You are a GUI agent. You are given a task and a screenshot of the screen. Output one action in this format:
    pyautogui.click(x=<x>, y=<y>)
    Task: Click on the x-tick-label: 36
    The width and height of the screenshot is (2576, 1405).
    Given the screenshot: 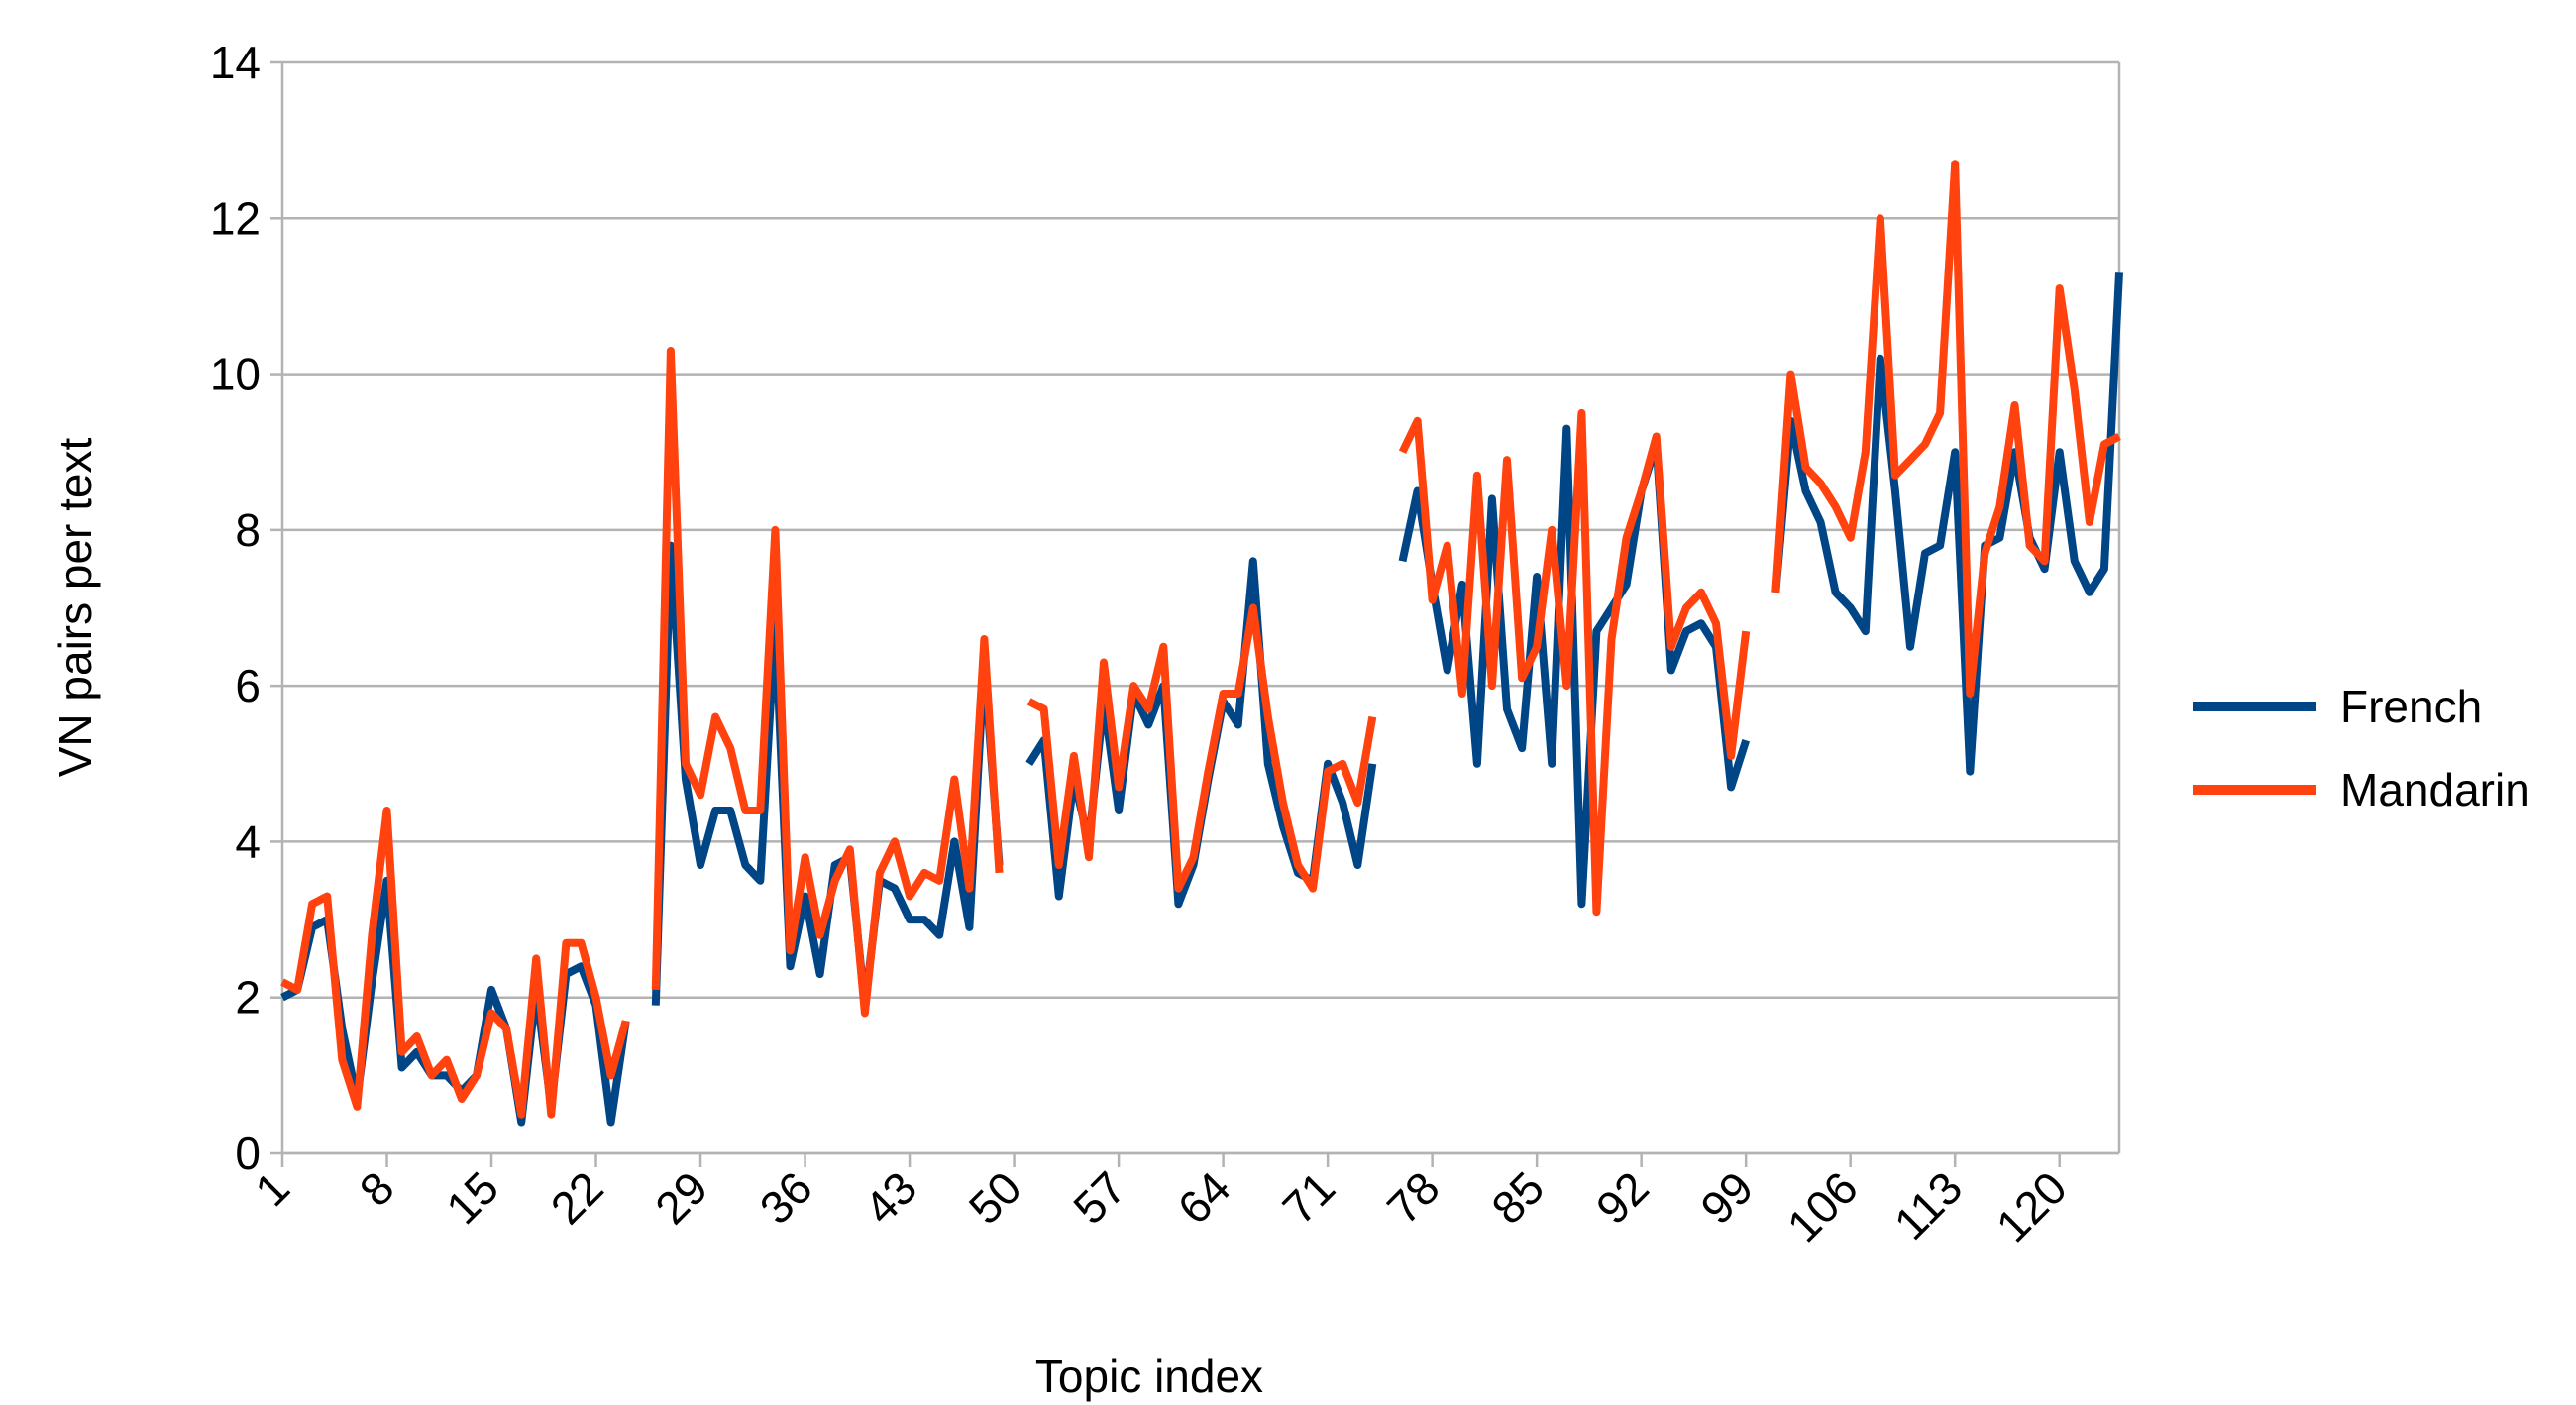 What is the action you would take?
    pyautogui.click(x=786, y=1197)
    